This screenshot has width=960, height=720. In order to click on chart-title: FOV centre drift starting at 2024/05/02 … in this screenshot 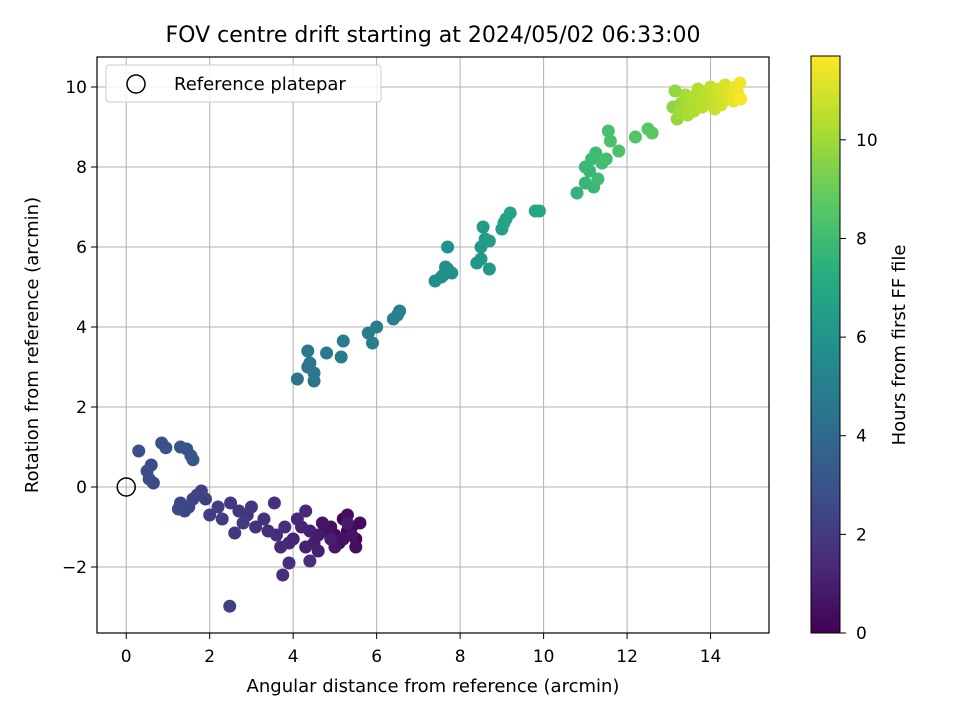, I will do `click(433, 35)`.